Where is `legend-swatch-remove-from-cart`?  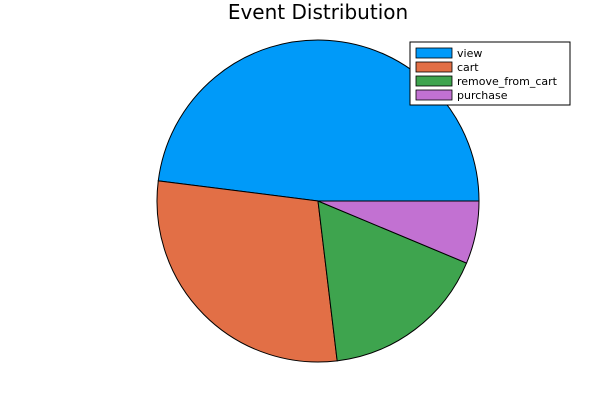 legend-swatch-remove-from-cart is located at coordinates (434, 81).